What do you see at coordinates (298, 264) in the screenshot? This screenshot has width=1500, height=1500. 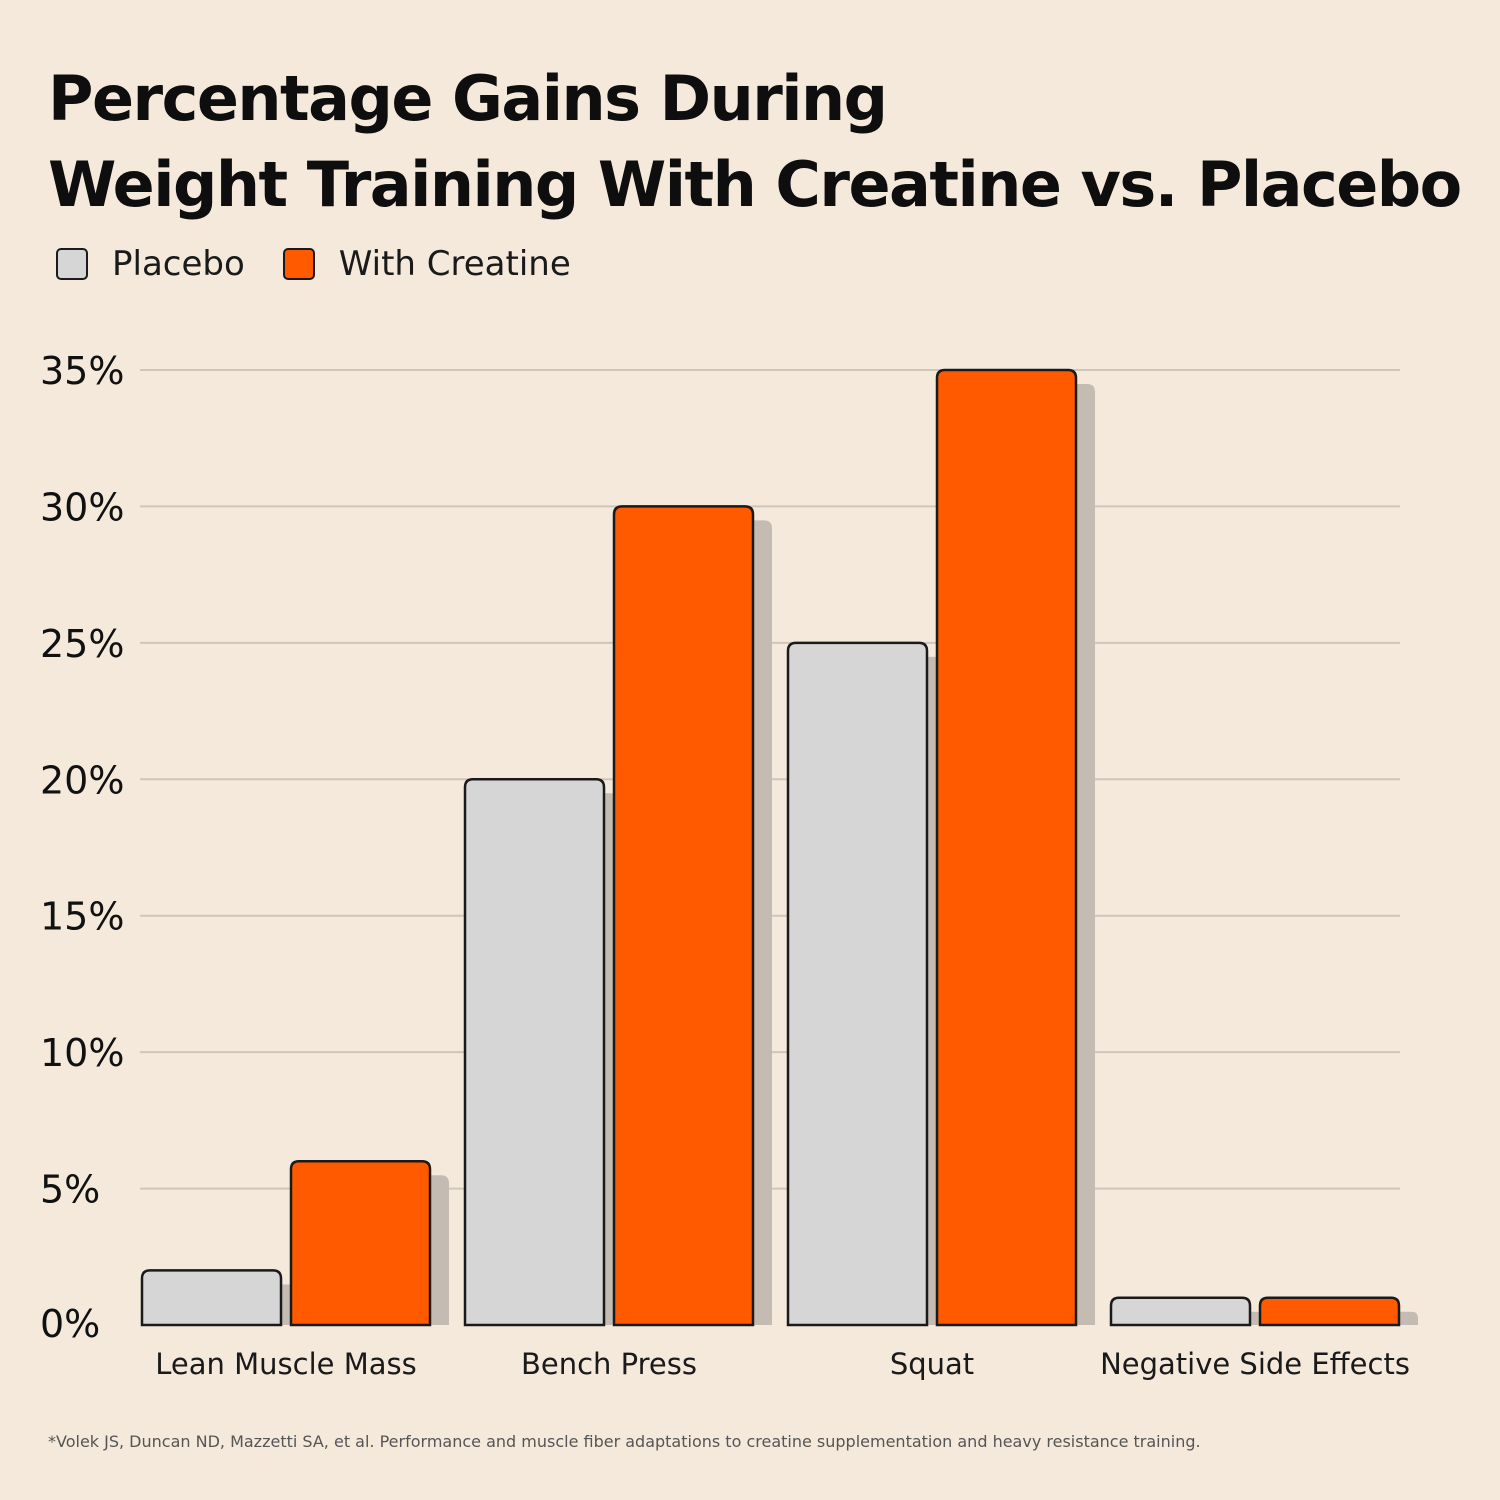 I see `legend-swatch-creatine` at bounding box center [298, 264].